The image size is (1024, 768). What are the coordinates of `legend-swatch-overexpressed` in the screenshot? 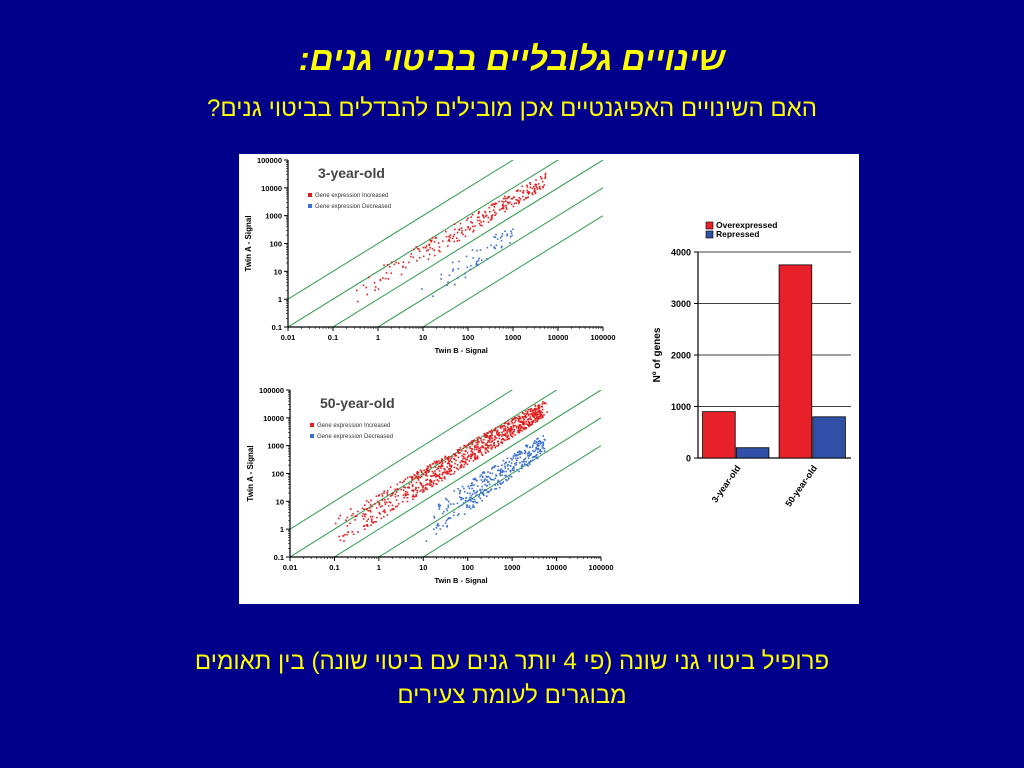 It's located at (709, 225).